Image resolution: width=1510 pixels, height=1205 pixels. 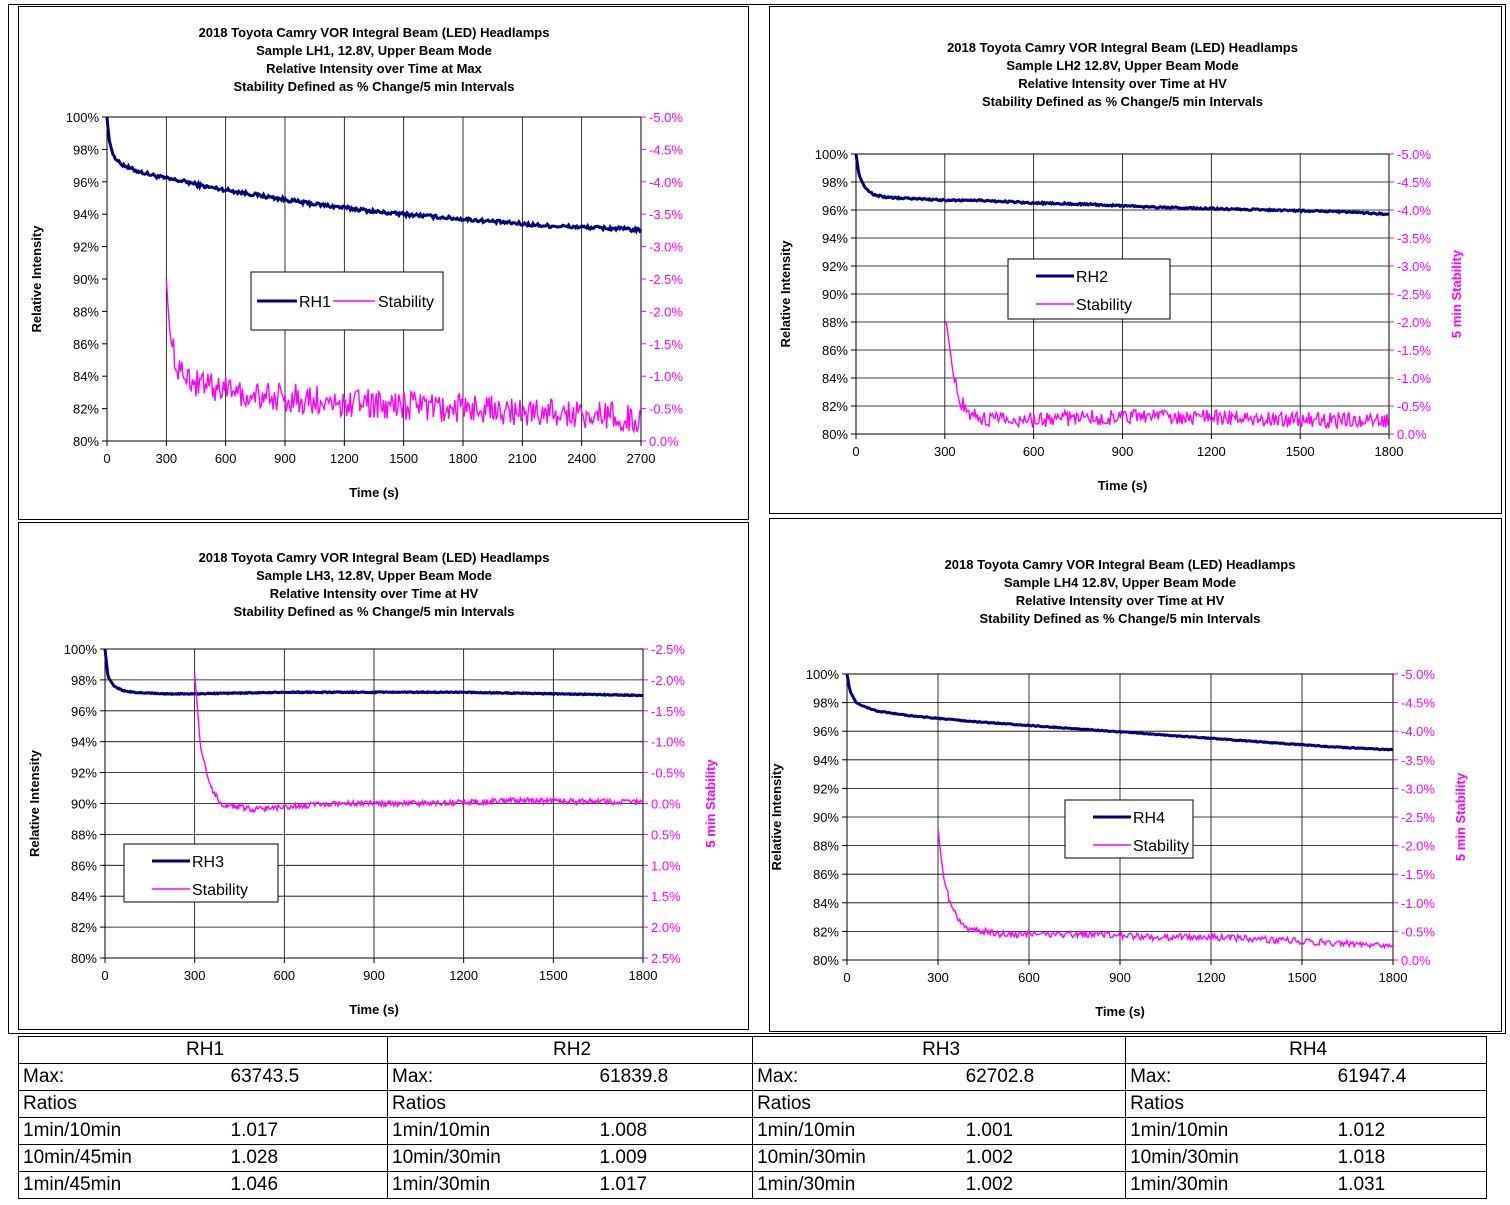 What do you see at coordinates (674, 1158) in the screenshot?
I see `ratio-value: 1.009` at bounding box center [674, 1158].